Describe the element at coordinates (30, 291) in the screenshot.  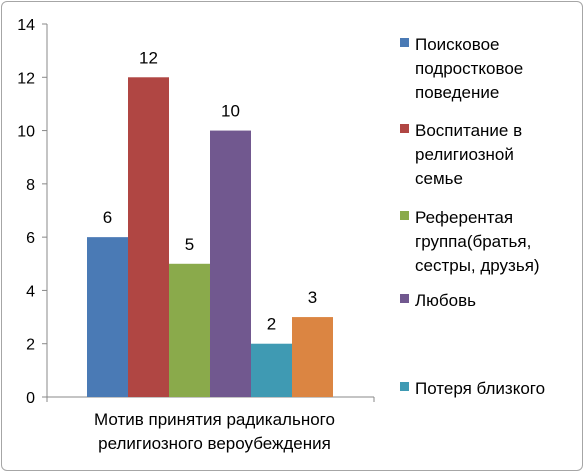
I see `y-tick-label: 4` at that location.